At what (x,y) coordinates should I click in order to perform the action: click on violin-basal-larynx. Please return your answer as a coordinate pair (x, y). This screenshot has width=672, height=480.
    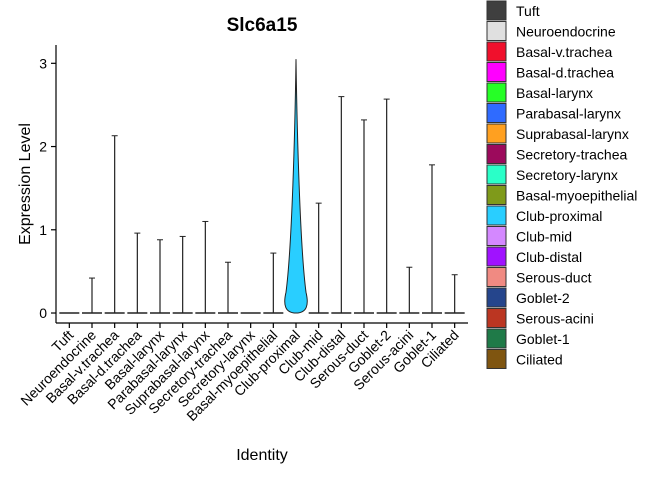
    Looking at the image, I should click on (160, 276).